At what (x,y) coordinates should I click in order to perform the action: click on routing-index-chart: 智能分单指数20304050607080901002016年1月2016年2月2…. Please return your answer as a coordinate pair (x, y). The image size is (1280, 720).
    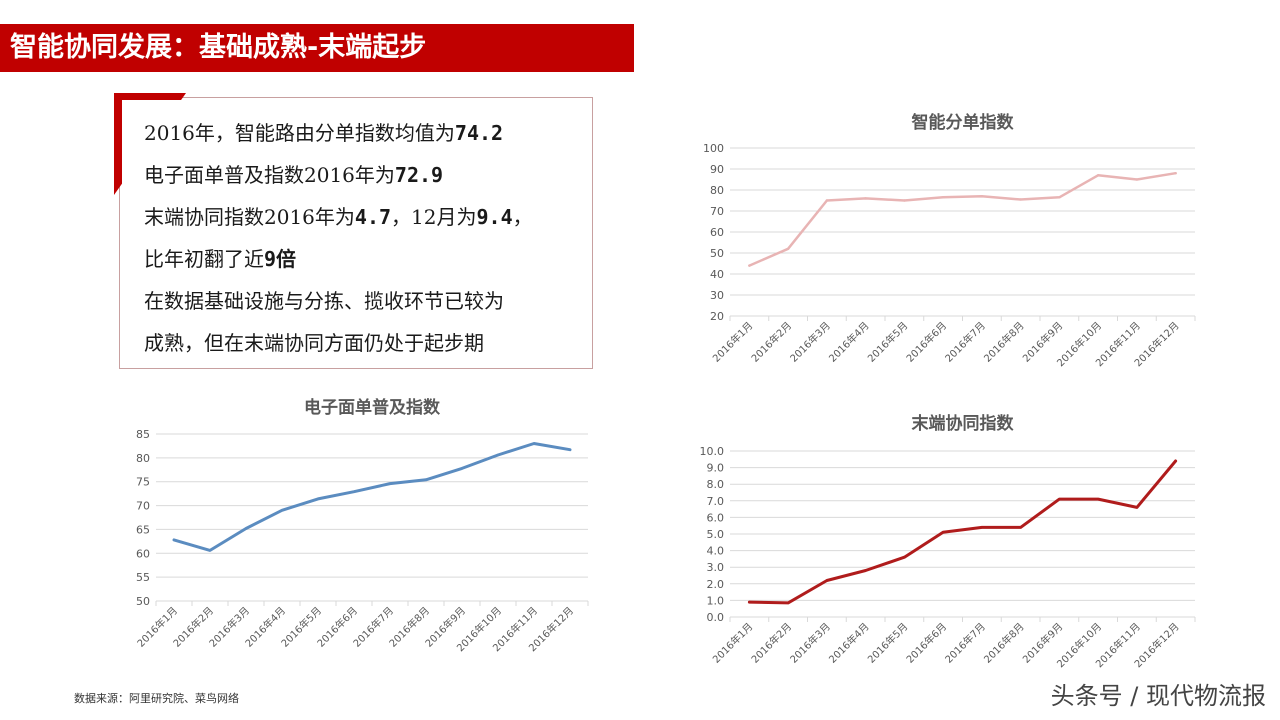
    Looking at the image, I should click on (949, 240).